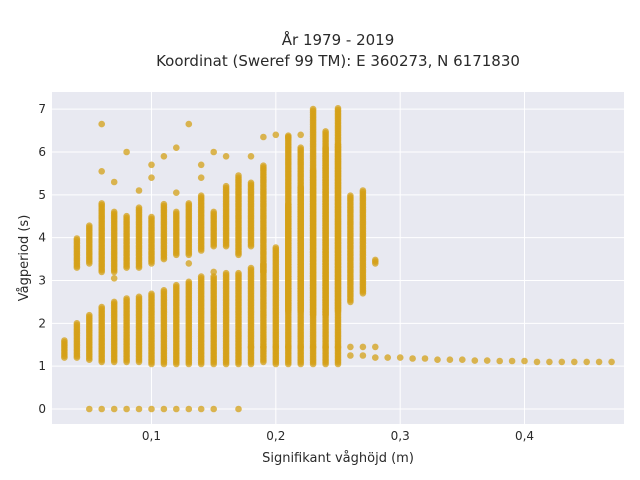 This screenshot has width=640, height=480. What do you see at coordinates (42, 259) in the screenshot?
I see `y-tick-labels: 0 1 2 3 4 5 6 7` at bounding box center [42, 259].